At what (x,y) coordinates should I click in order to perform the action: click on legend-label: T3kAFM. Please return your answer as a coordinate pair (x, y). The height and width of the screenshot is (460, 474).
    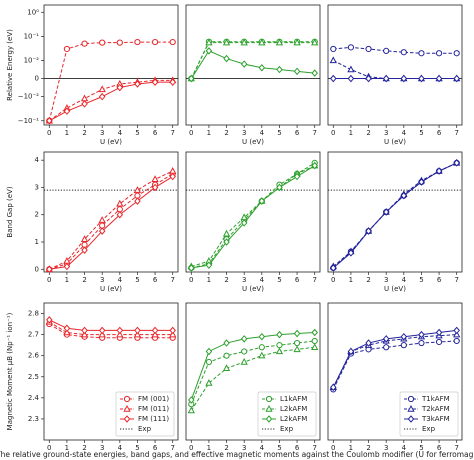
    Looking at the image, I should click on (435, 419).